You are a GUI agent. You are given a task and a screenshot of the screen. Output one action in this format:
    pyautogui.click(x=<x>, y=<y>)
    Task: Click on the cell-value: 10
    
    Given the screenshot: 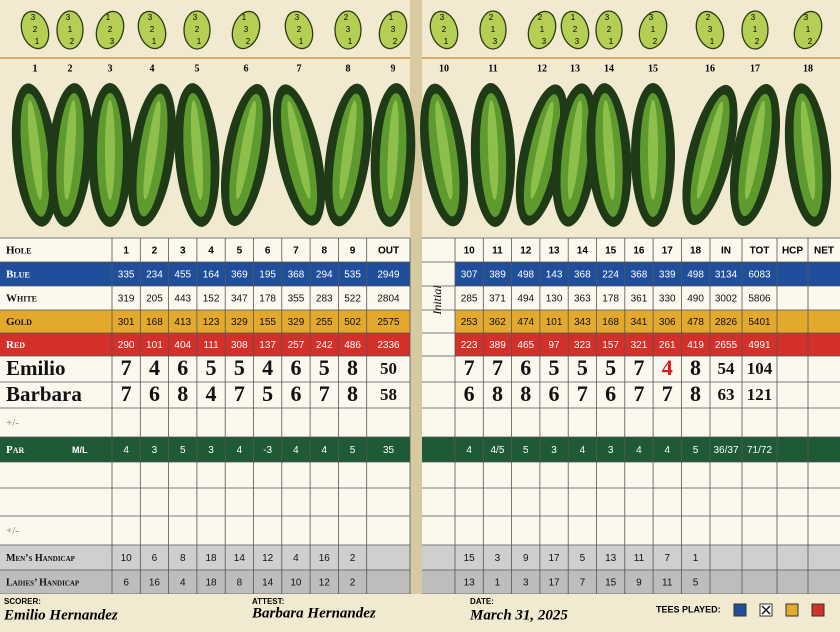 What is the action you would take?
    pyautogui.click(x=296, y=583)
    